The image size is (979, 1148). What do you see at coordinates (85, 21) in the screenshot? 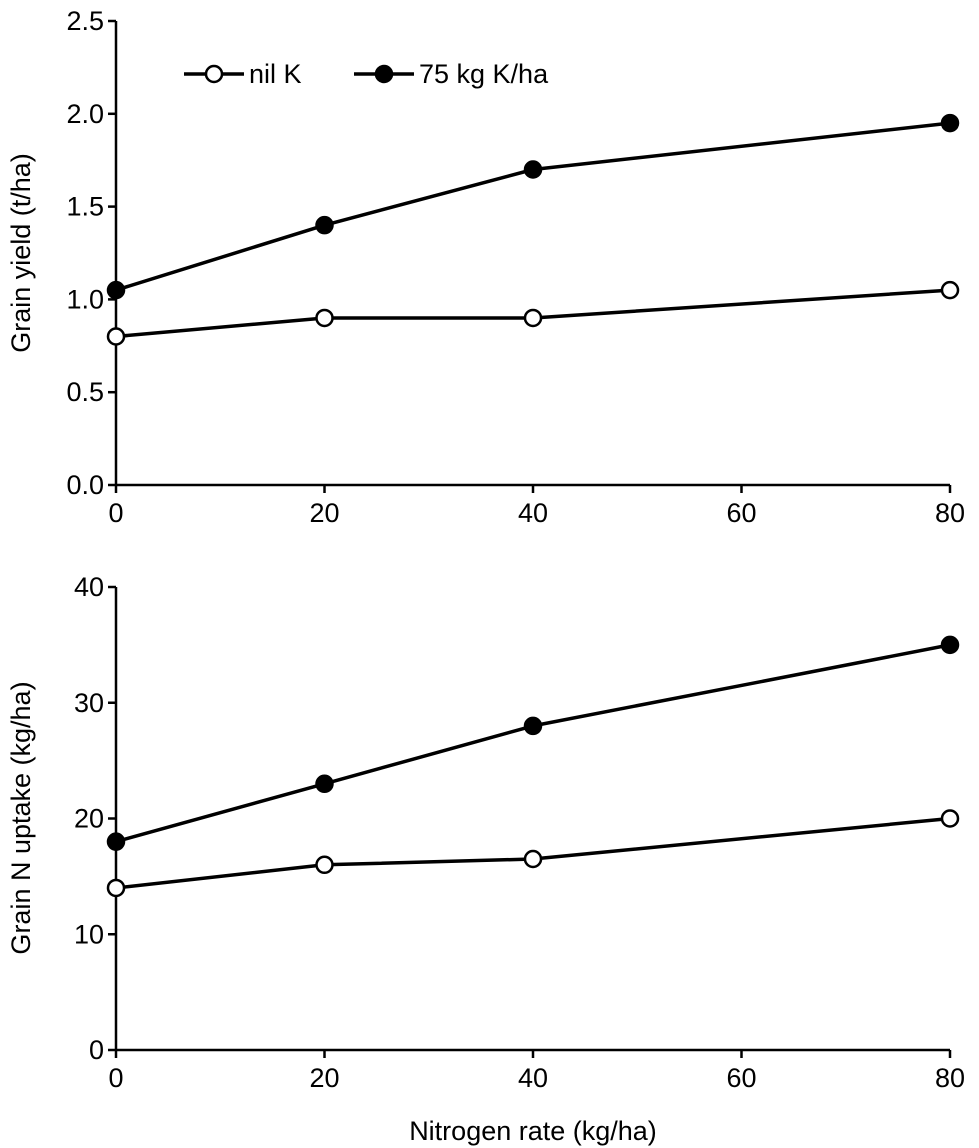
I see `y-tick-label: 2.5` at bounding box center [85, 21].